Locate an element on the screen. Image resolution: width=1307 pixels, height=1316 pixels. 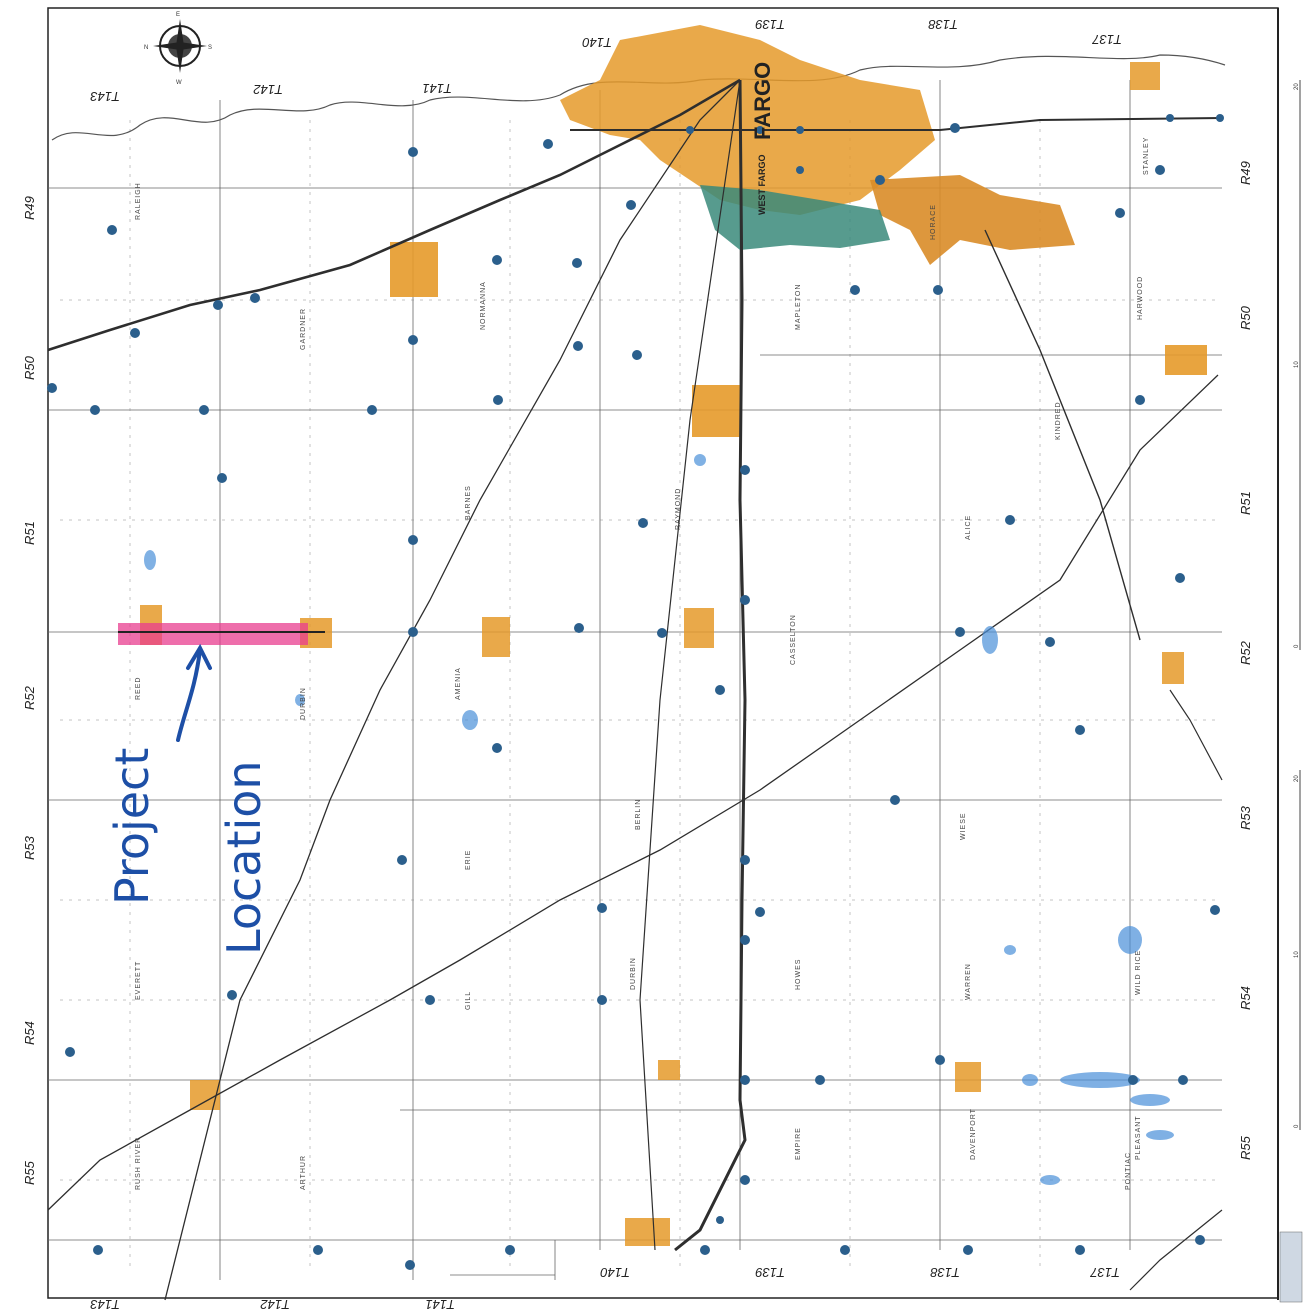
range-labels-left: R49 R50 R51 R52 R53 R54 R55 is located at coordinates (29, 690).